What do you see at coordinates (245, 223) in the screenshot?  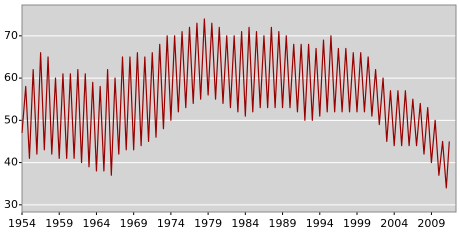 I see `x-tick-label: 1984` at bounding box center [245, 223].